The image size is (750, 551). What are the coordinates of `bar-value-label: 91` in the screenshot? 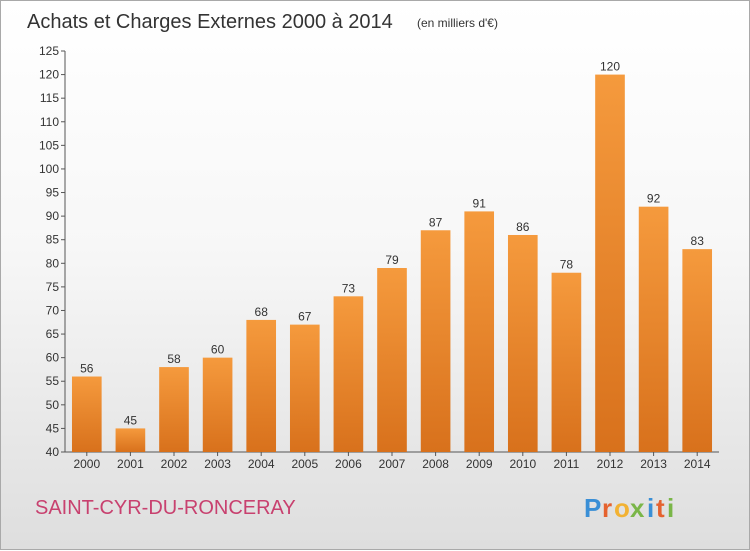 It's located at (480, 203).